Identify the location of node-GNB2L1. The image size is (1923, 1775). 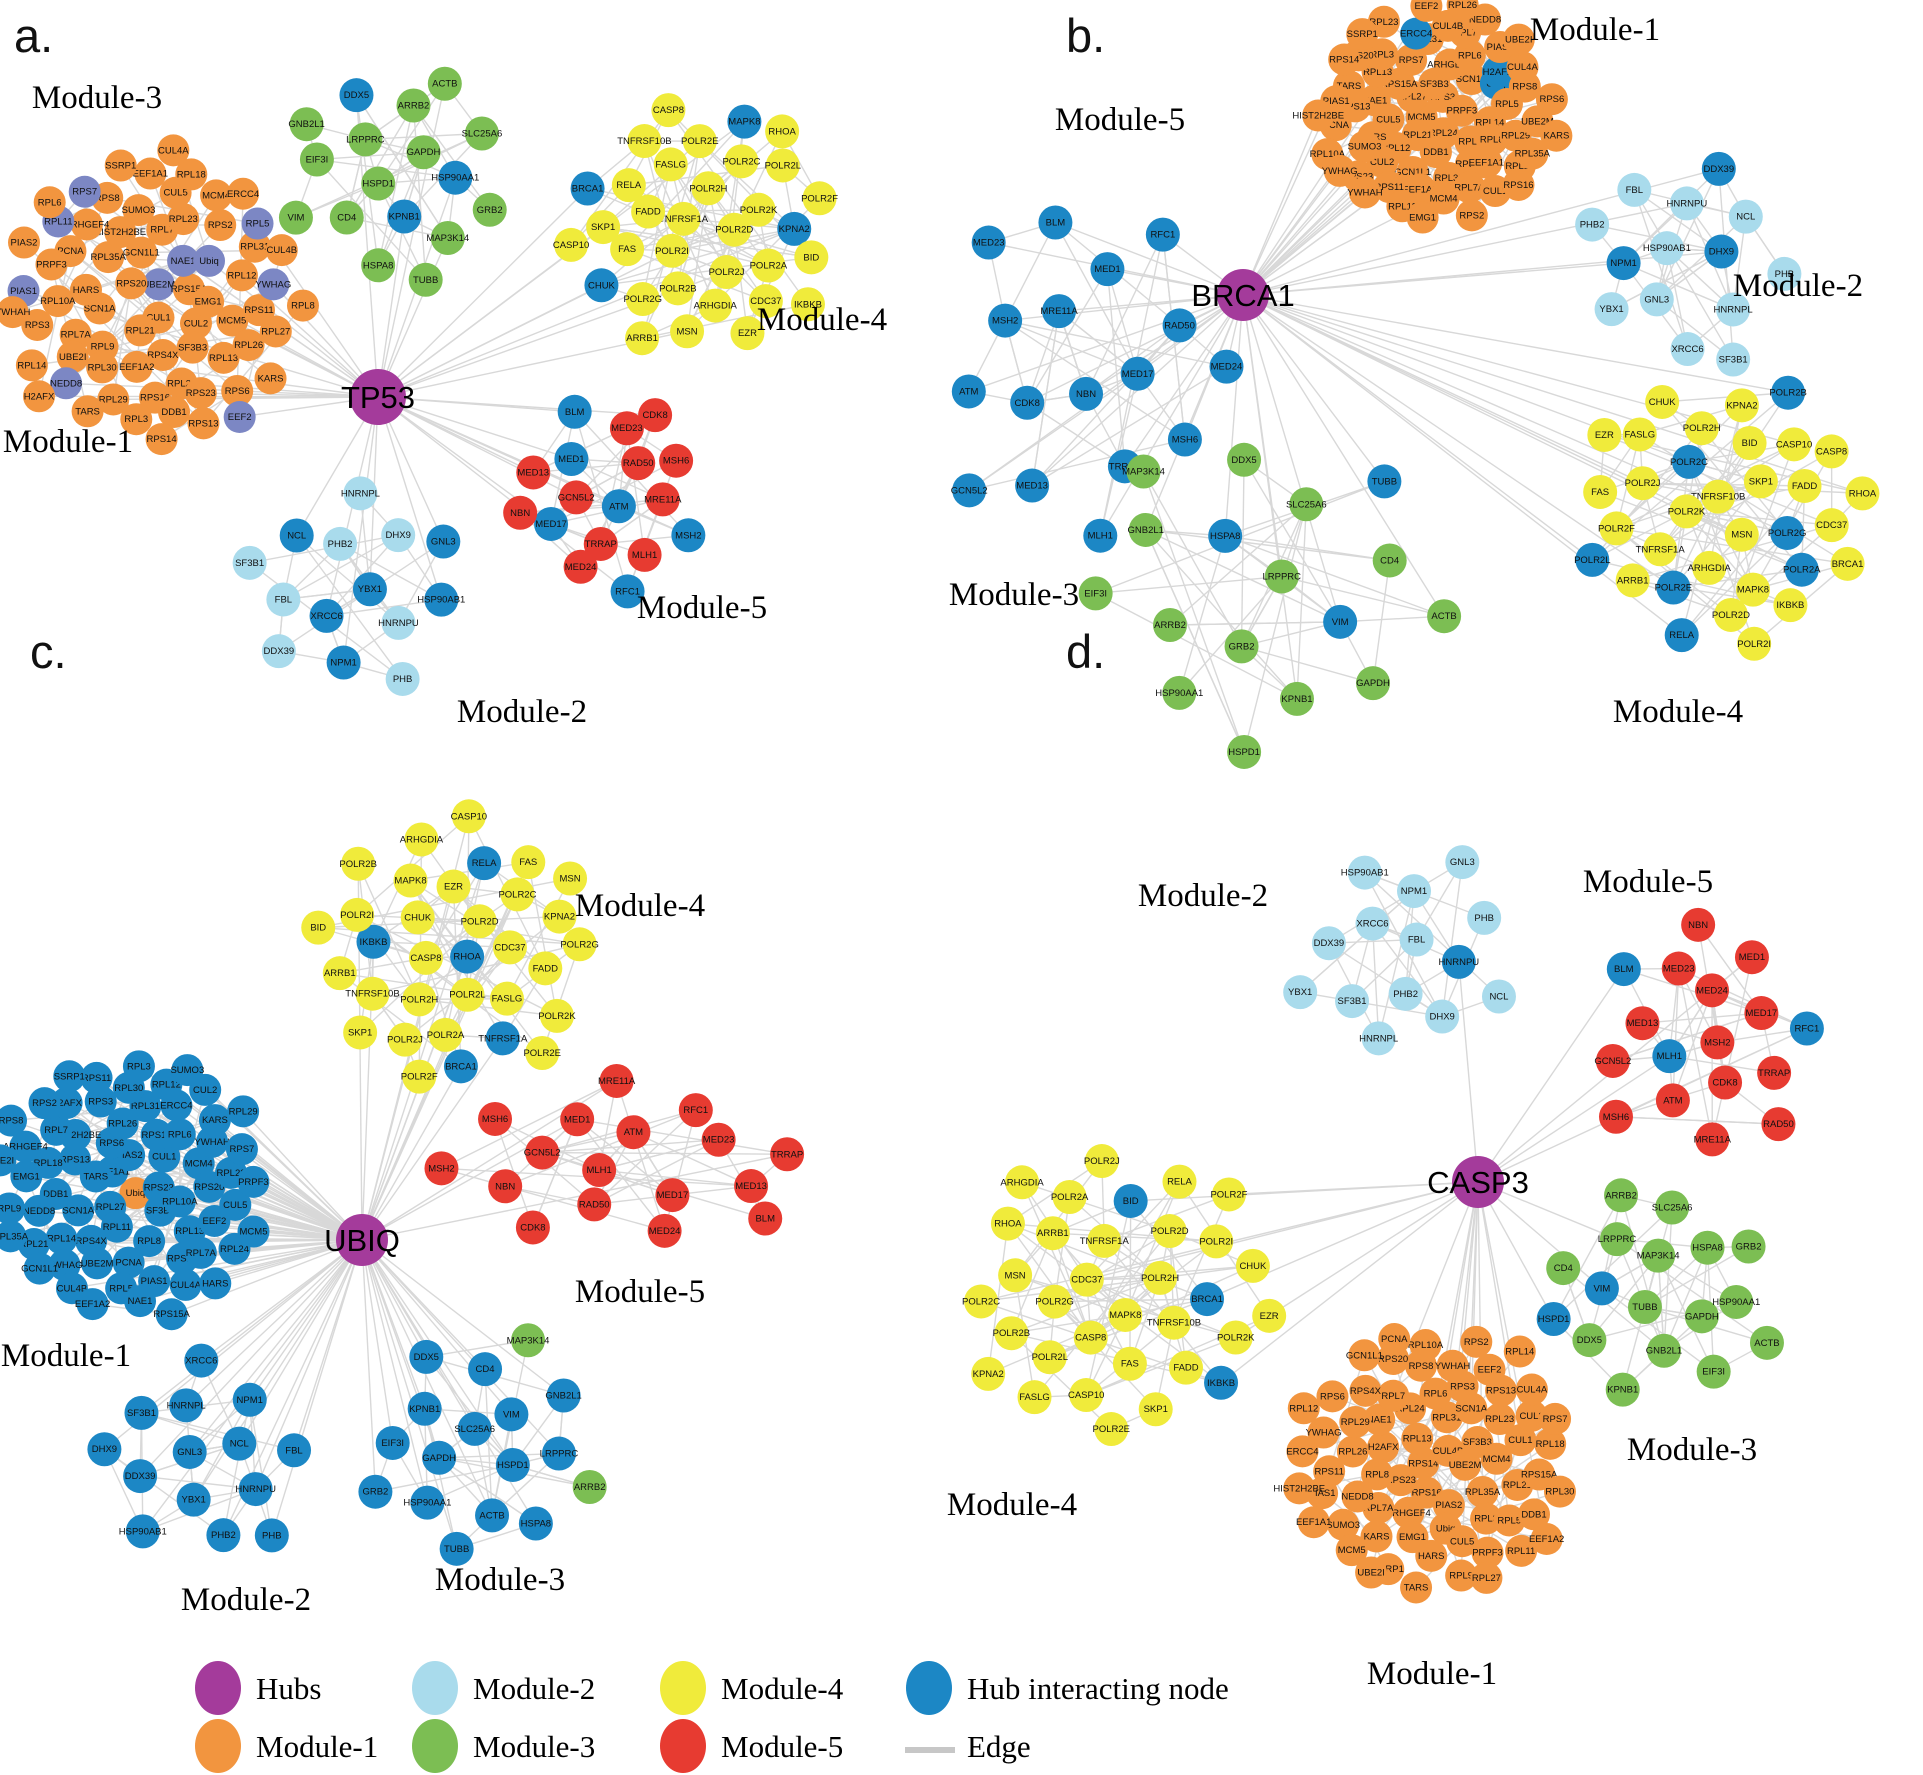
(563, 1395).